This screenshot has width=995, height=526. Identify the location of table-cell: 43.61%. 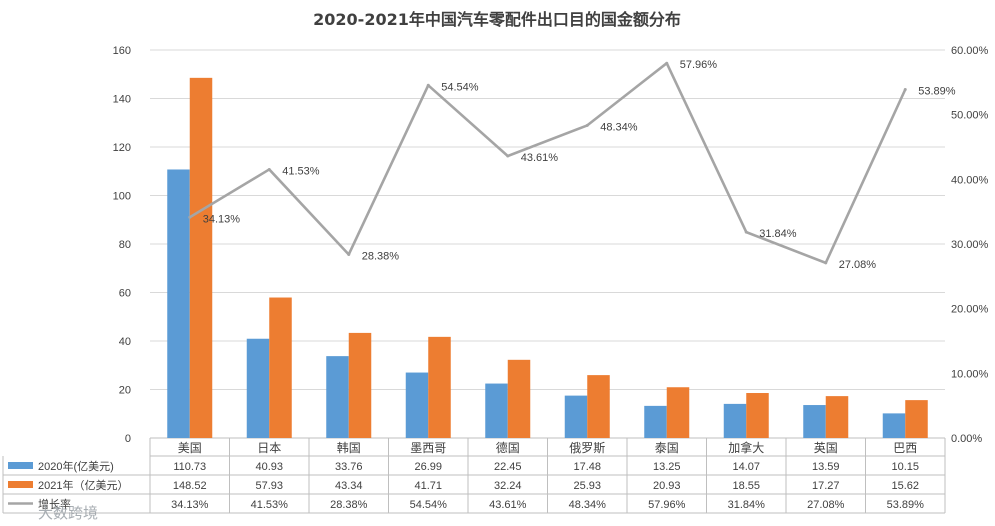
(508, 505).